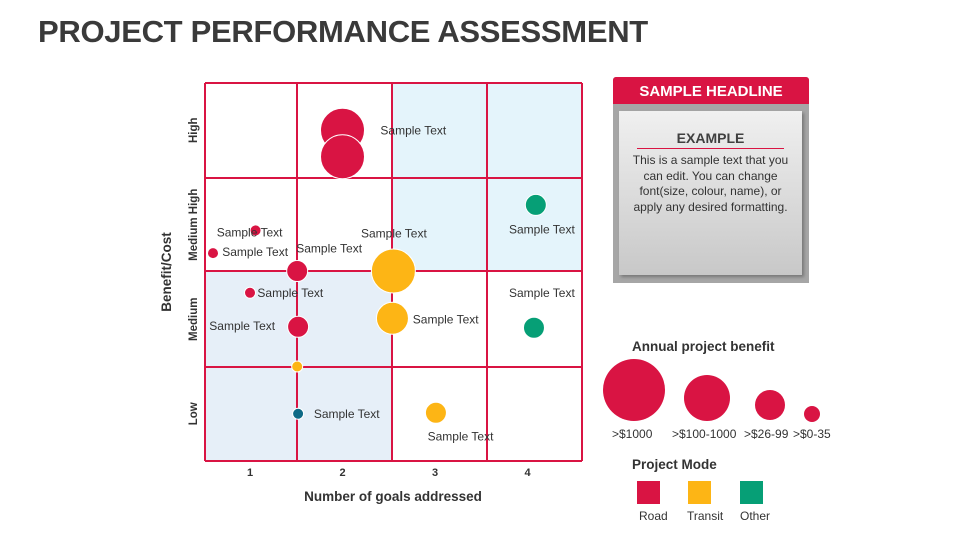 This screenshot has width=960, height=540. Describe the element at coordinates (393, 496) in the screenshot. I see `x-axis-label: Number of goals addressed` at that location.